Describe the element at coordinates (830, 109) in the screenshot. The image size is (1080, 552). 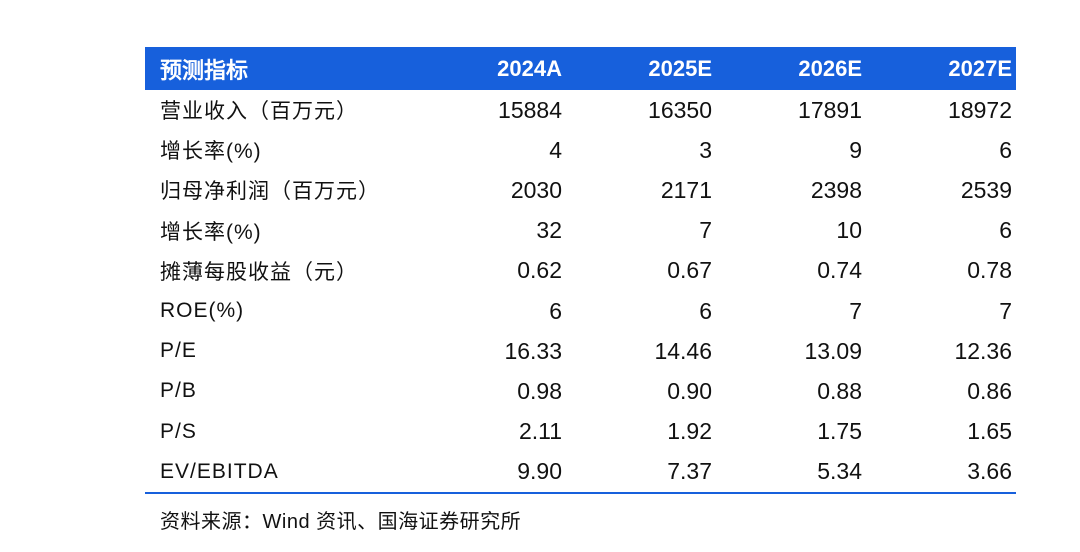
I see `value-cell: 17891` at that location.